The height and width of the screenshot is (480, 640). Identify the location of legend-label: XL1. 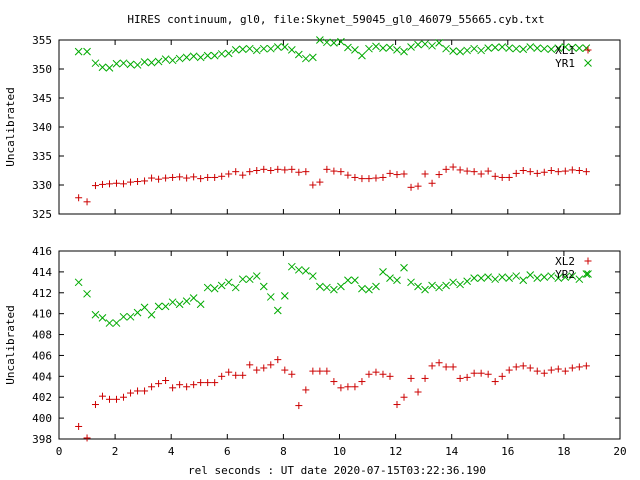
(565, 50).